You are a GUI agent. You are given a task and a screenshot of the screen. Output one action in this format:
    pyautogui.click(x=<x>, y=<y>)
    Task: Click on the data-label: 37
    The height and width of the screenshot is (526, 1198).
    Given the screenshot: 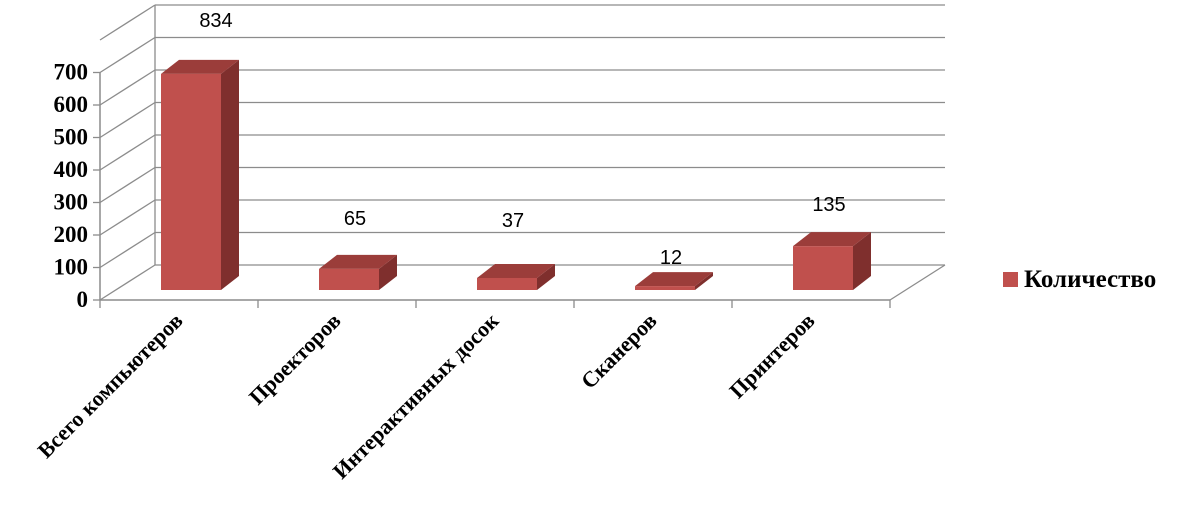 What is the action you would take?
    pyautogui.click(x=513, y=221)
    